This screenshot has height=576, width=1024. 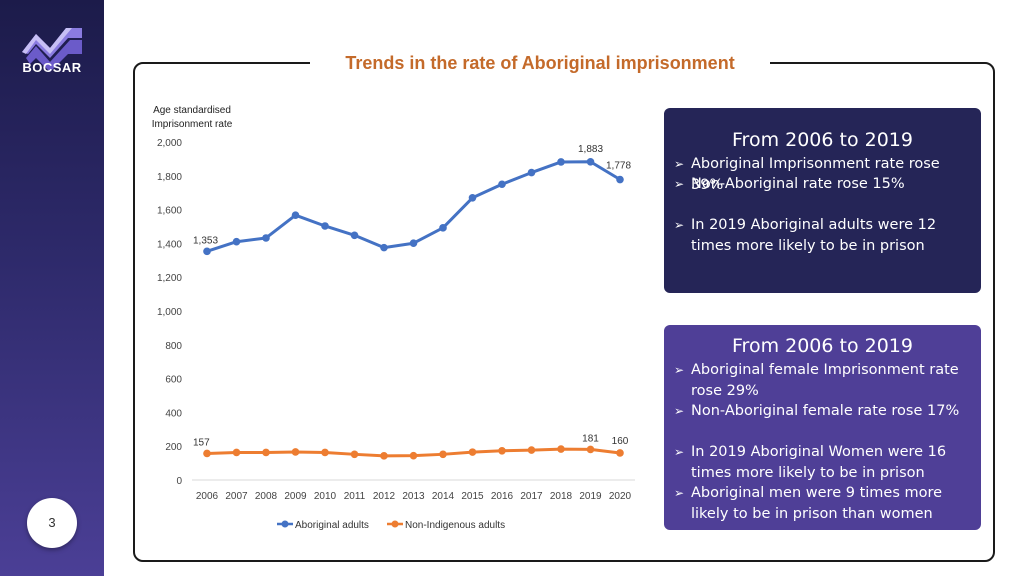 I want to click on legend-label: Non-Indigenous adults, so click(x=455, y=525).